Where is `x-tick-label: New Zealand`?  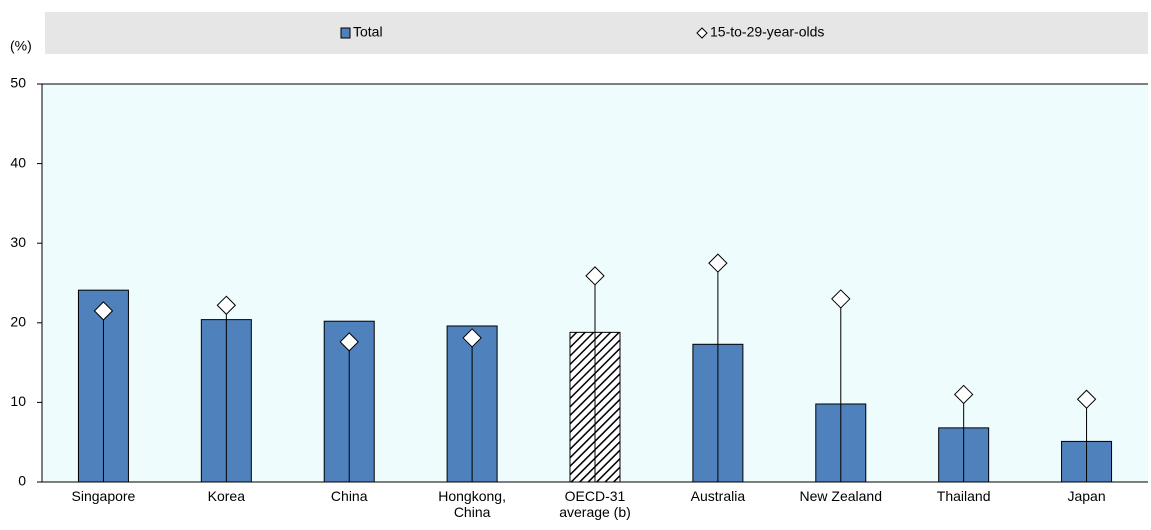 x-tick-label: New Zealand is located at coordinates (841, 496).